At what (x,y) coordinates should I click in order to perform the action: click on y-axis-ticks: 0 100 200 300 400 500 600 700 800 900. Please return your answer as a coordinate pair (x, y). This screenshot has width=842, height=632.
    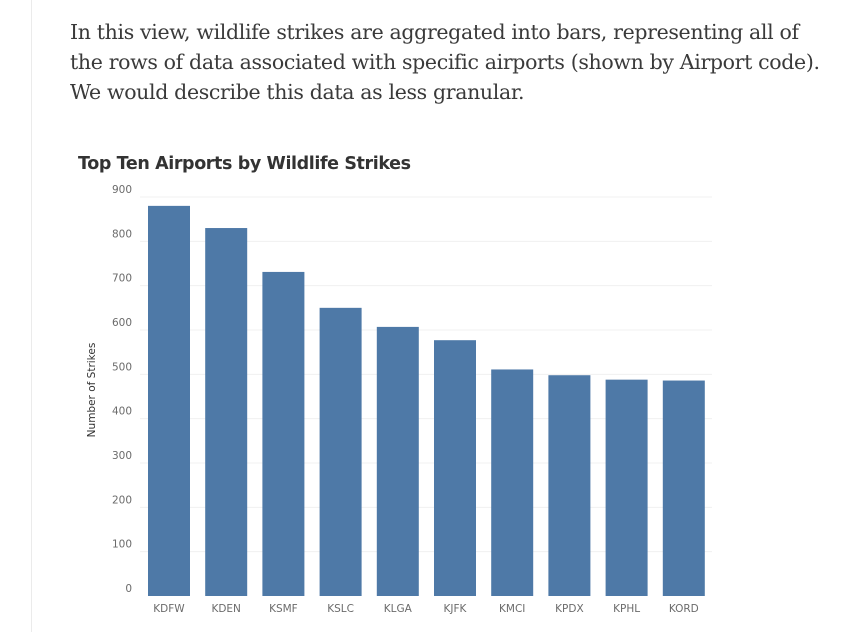
    Looking at the image, I should click on (122, 389).